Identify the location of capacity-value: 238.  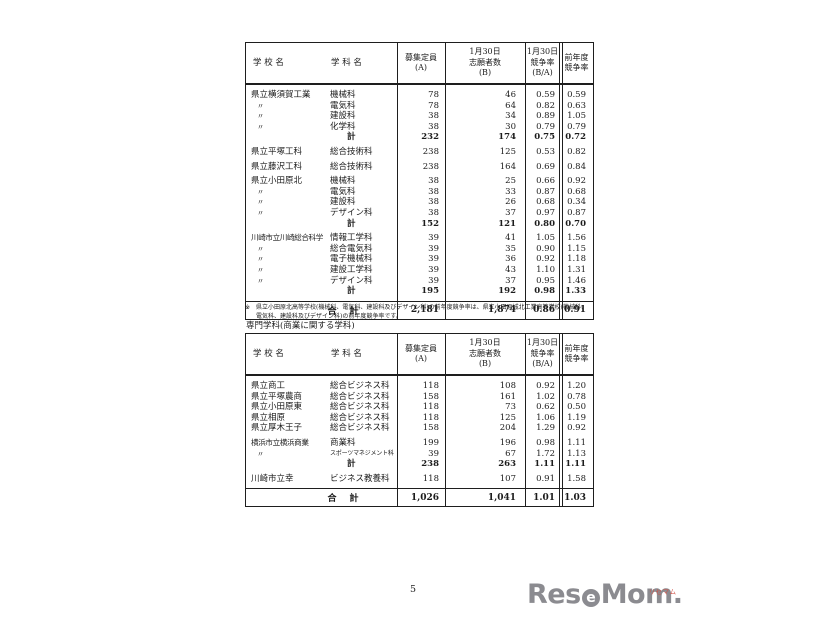
(430, 151).